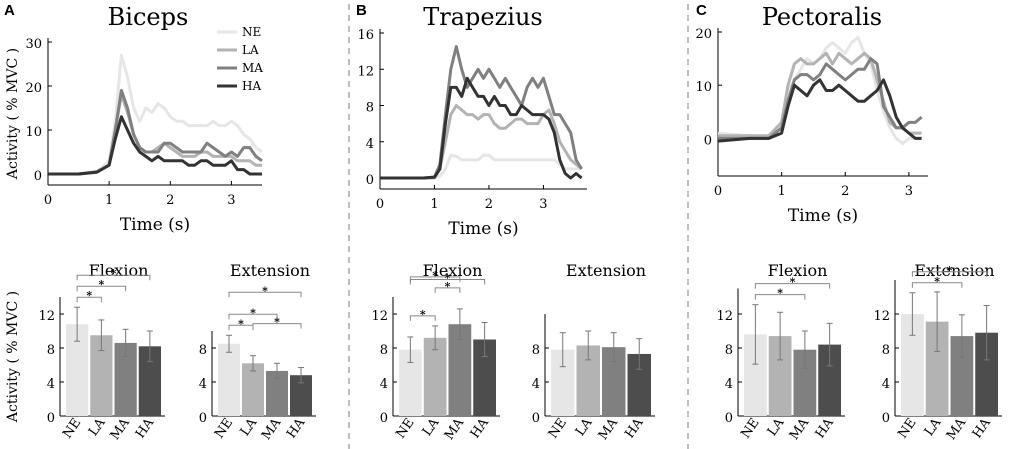 The height and width of the screenshot is (449, 1024). What do you see at coordinates (820, 98) in the screenshot?
I see `series-line-ma` at bounding box center [820, 98].